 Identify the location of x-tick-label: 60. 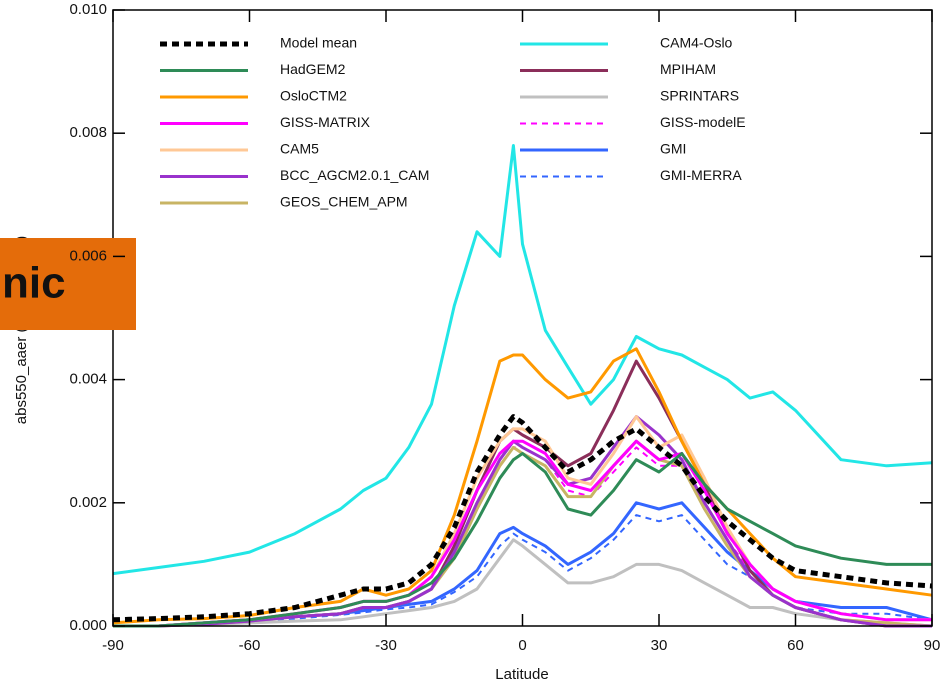
(795, 645).